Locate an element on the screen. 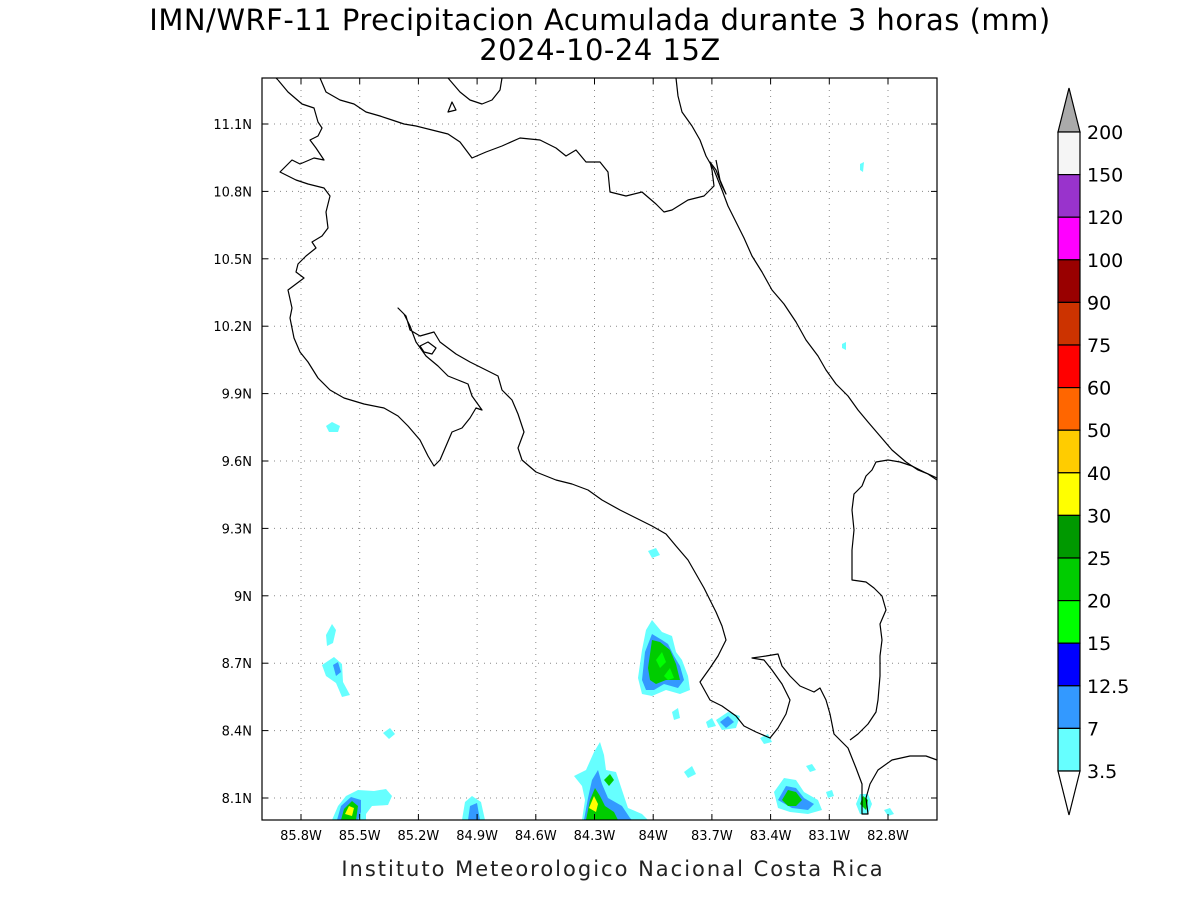 The height and width of the screenshot is (900, 1200). legend-arrow-bottom is located at coordinates (1069, 793).